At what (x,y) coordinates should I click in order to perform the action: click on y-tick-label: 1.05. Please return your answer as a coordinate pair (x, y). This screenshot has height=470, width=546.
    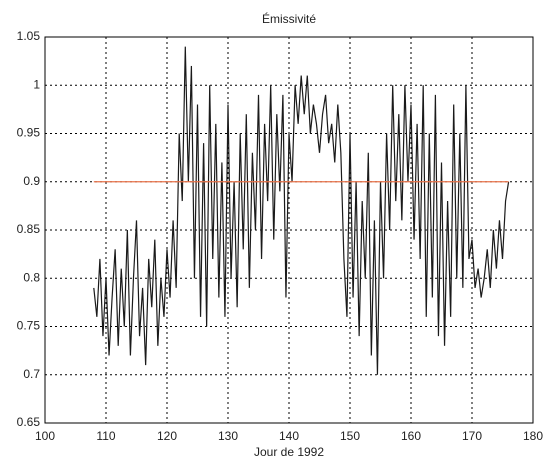
    Looking at the image, I should click on (29, 36).